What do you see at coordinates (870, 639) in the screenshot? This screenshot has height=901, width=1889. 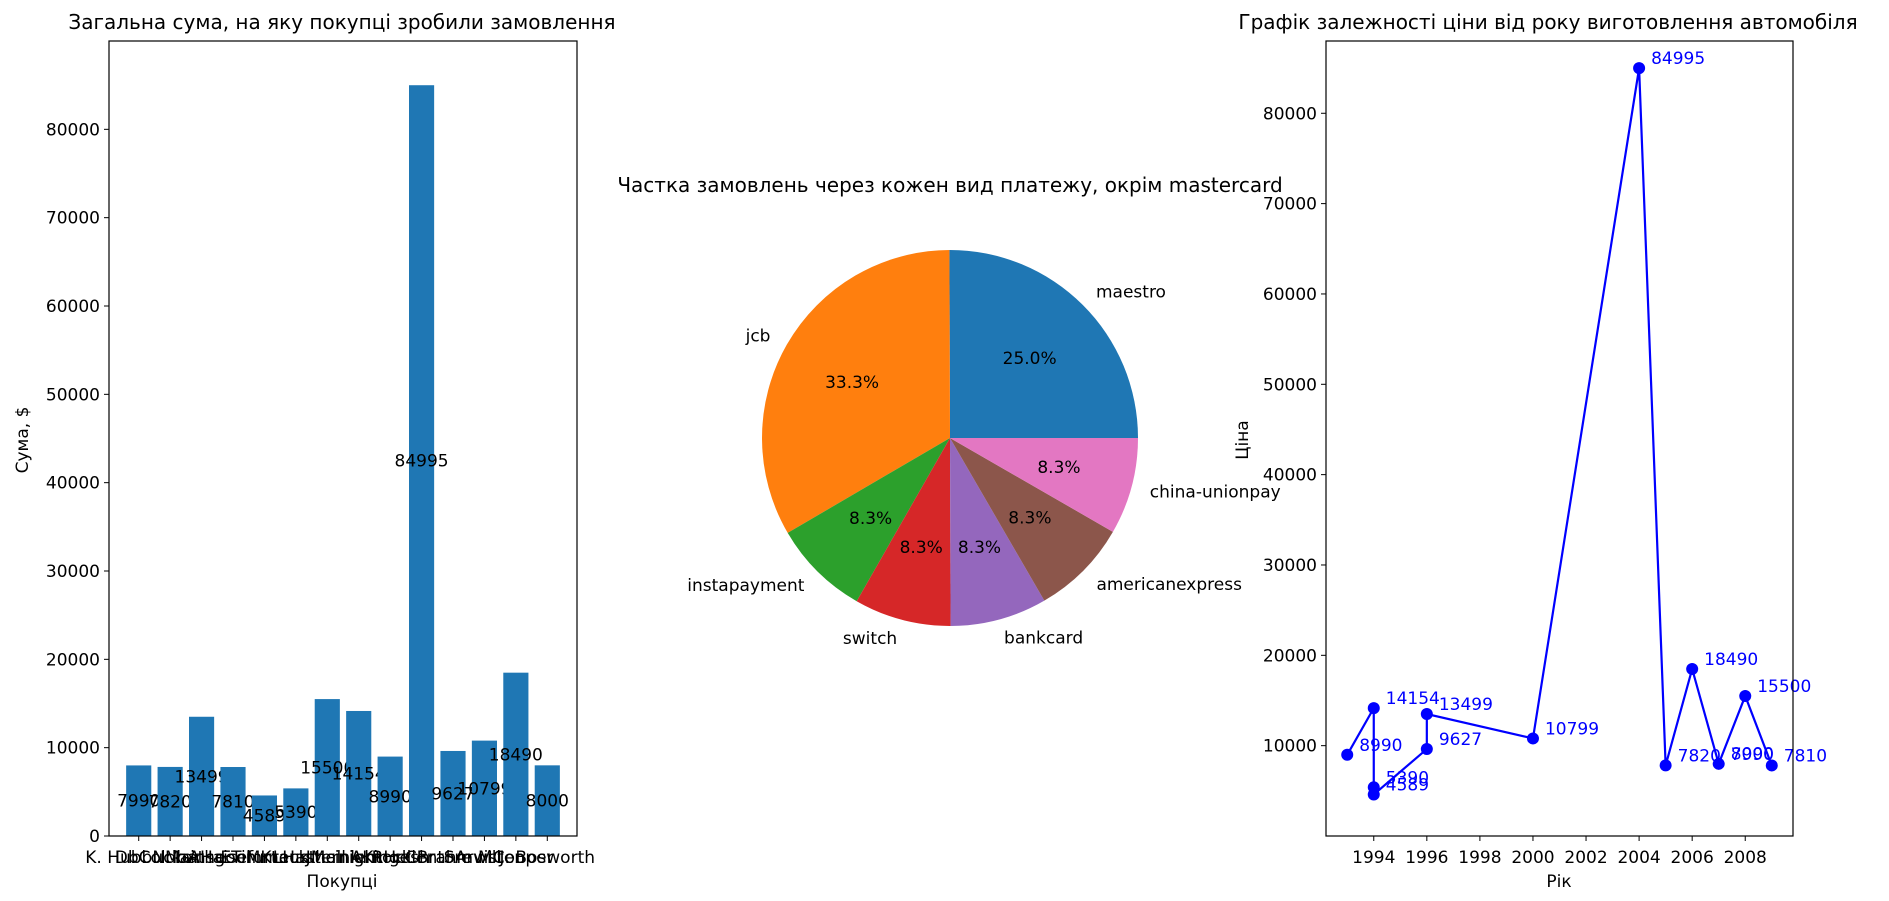 I see `pie-slice-label: switch` at bounding box center [870, 639].